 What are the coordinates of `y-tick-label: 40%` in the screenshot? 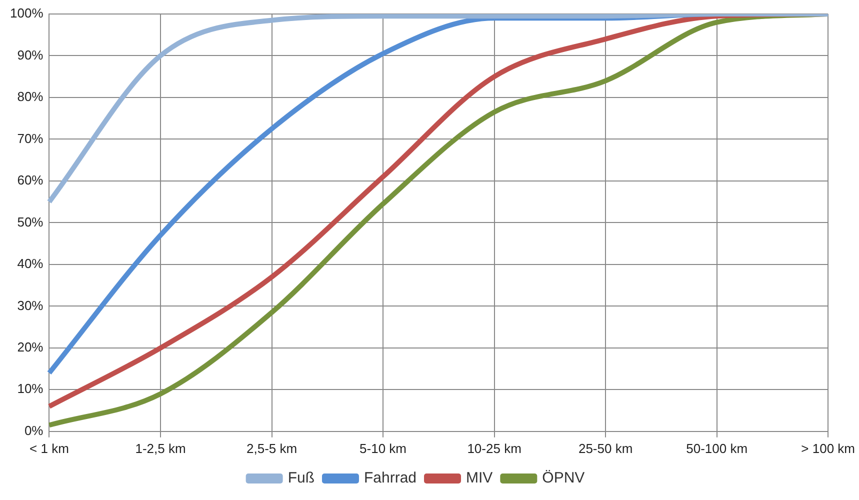 It's located at (30, 264).